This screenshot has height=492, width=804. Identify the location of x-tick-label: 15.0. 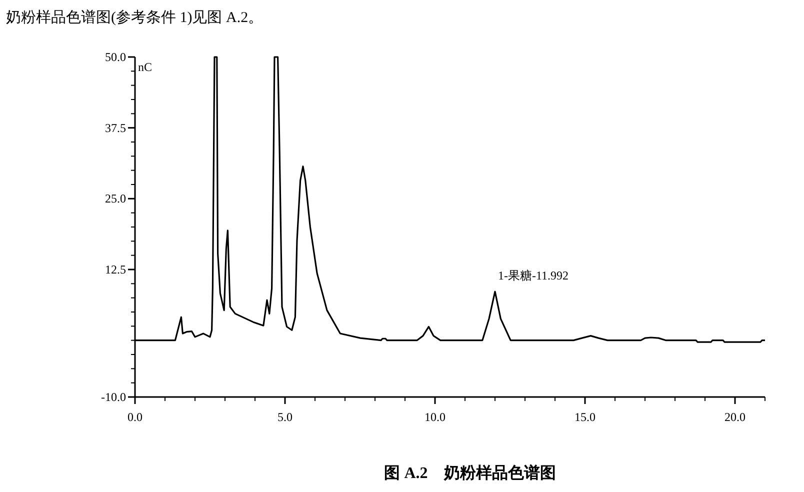
(585, 417).